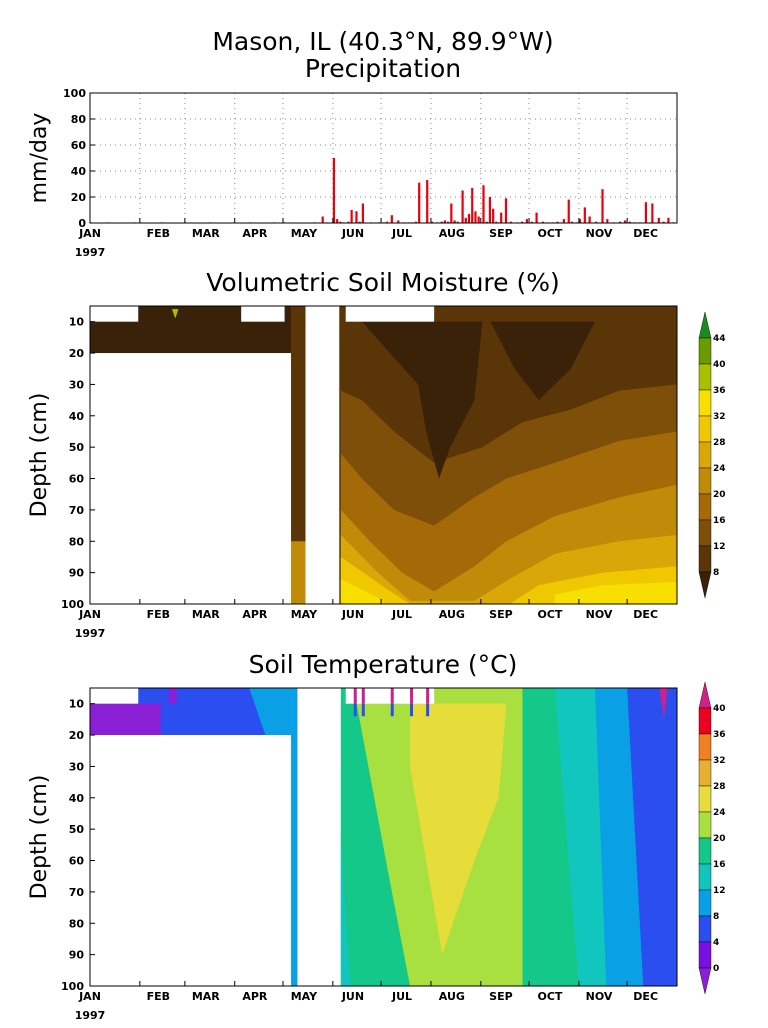  I want to click on y-tick-label: 100, so click(74, 93).